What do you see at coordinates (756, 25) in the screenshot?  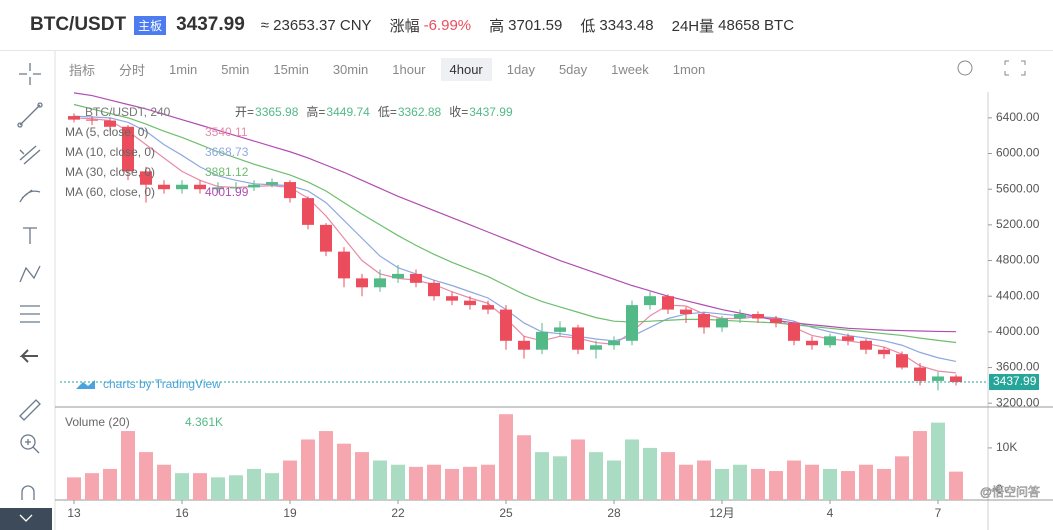 I see `vol: 48658 BTC` at bounding box center [756, 25].